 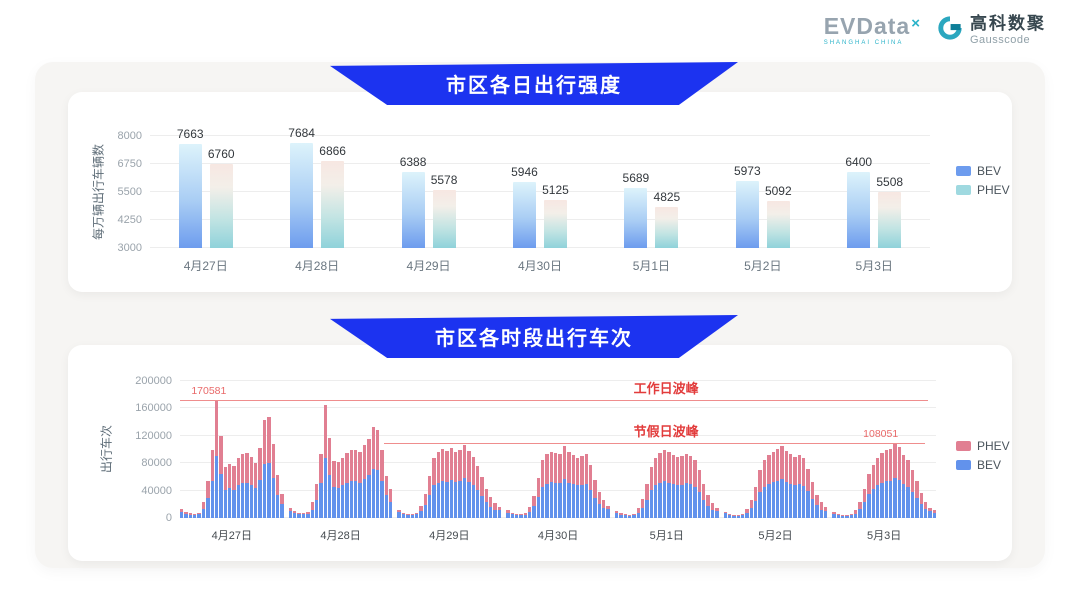 What do you see at coordinates (98, 192) in the screenshot?
I see `daily-chart-ylabel: 每万辆出行车辆数` at bounding box center [98, 192].